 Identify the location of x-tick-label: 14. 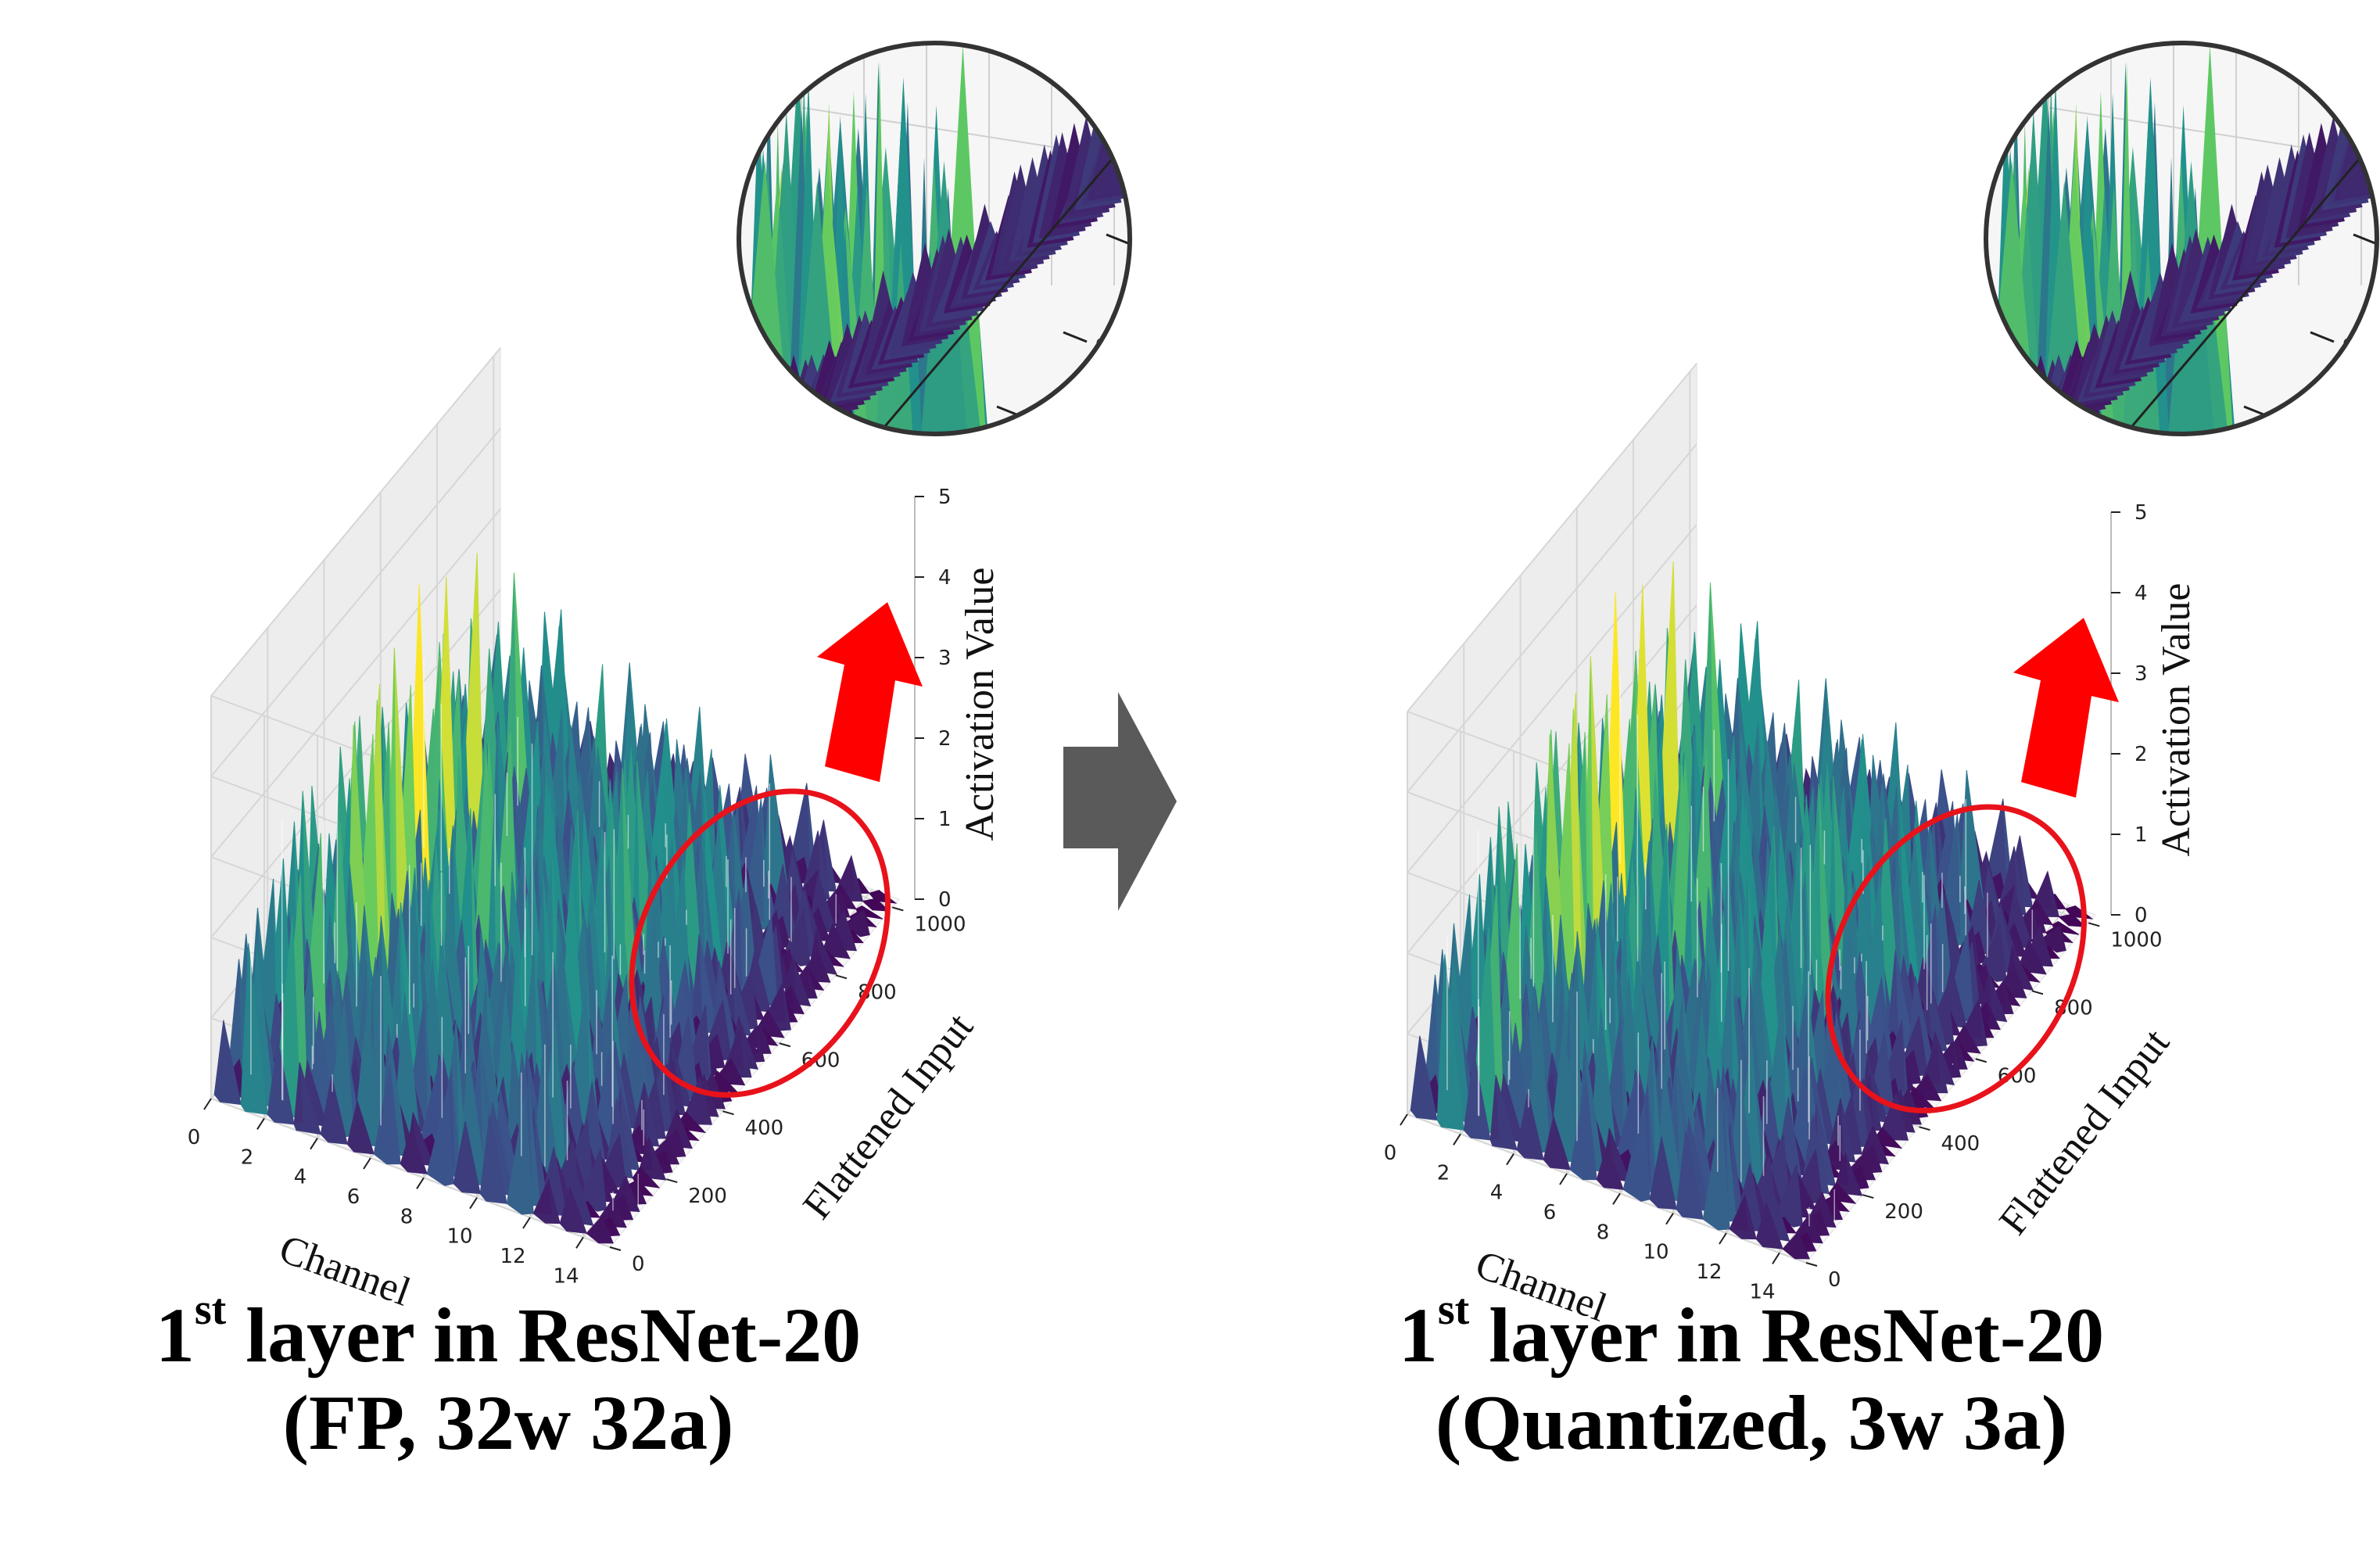
(1762, 1291).